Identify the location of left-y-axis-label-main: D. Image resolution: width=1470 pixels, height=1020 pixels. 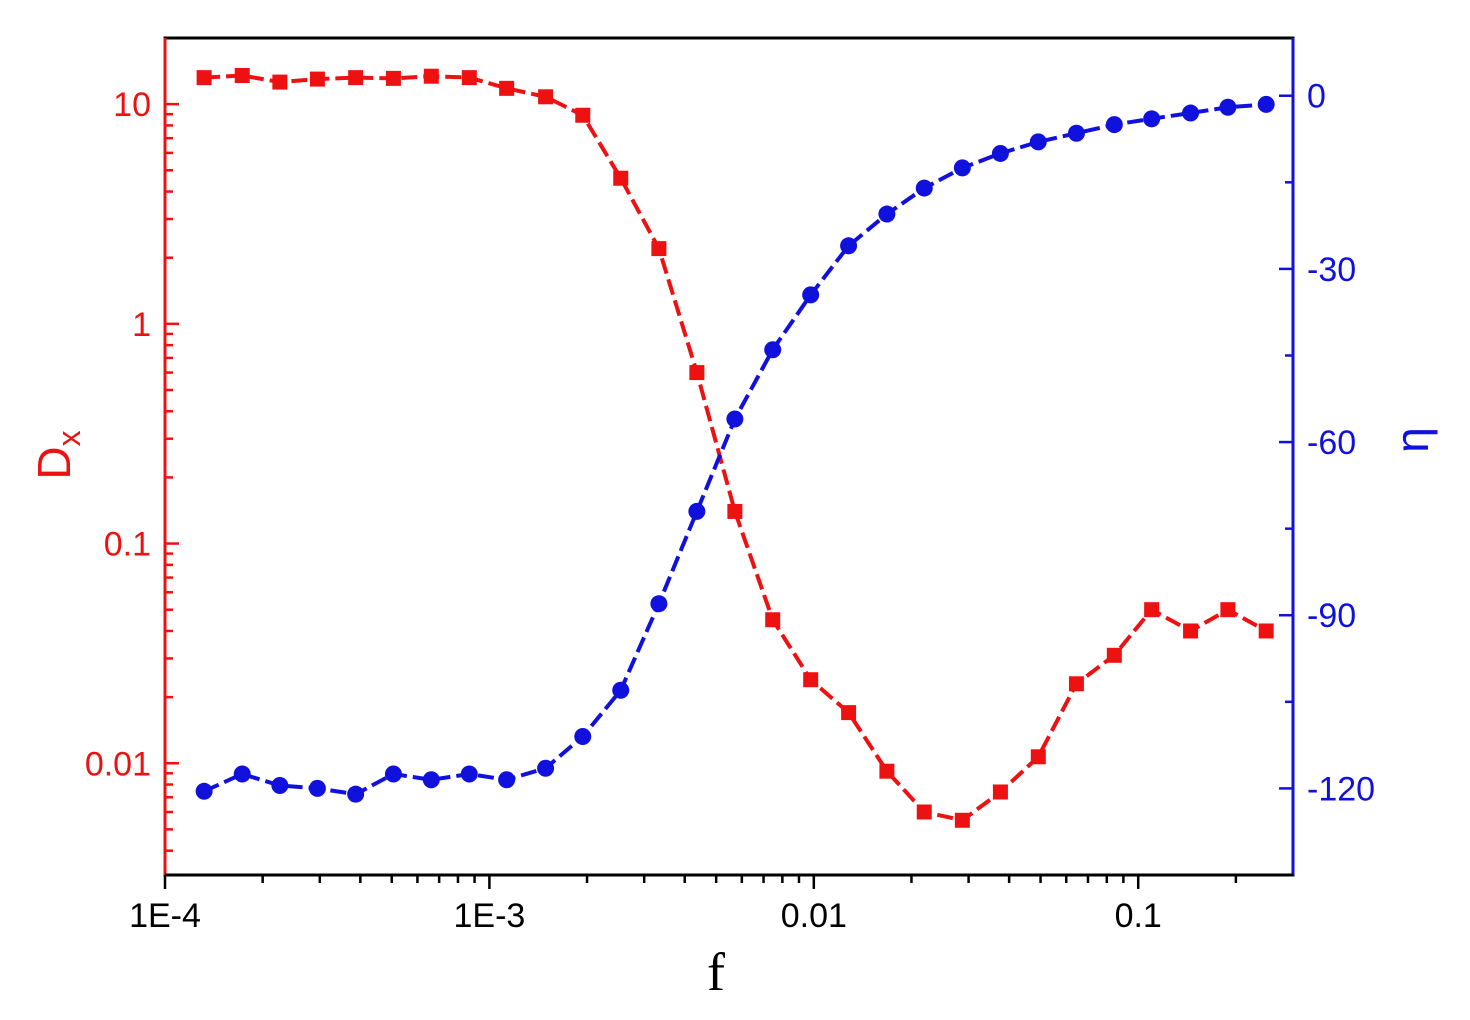
(54, 462).